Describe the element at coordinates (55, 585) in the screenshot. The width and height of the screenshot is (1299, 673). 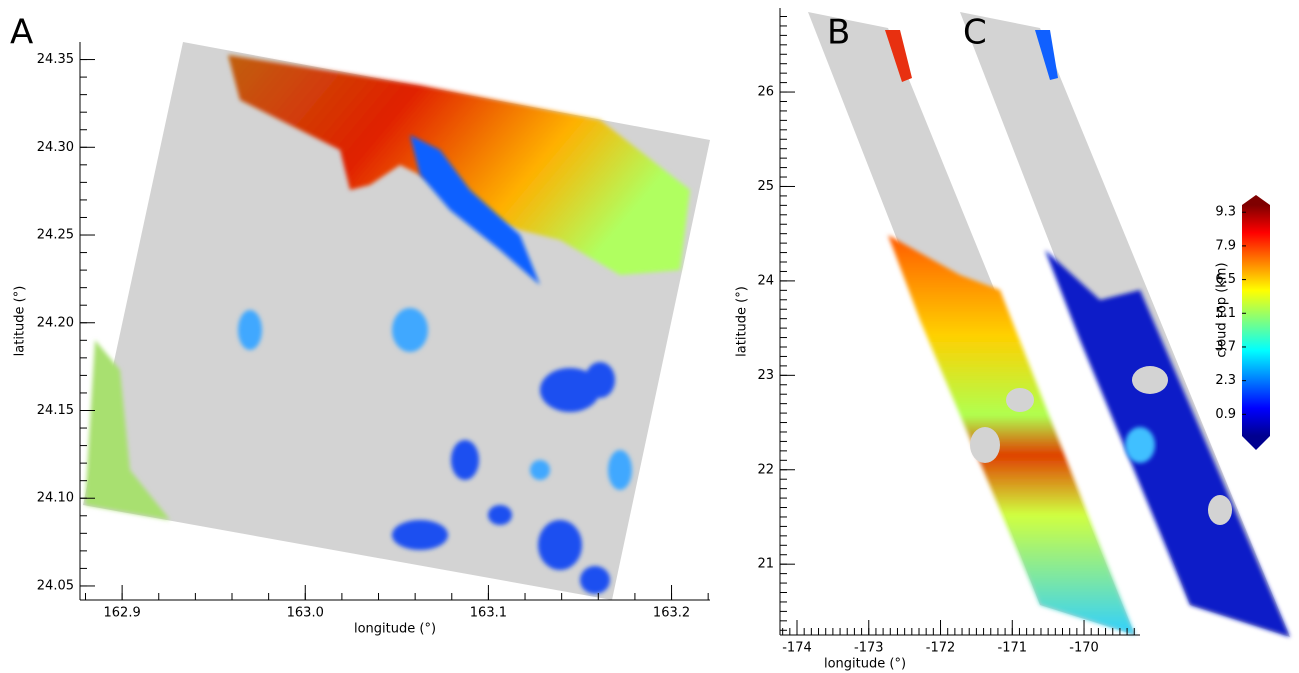
I see `y-tick-label: 24.05` at that location.